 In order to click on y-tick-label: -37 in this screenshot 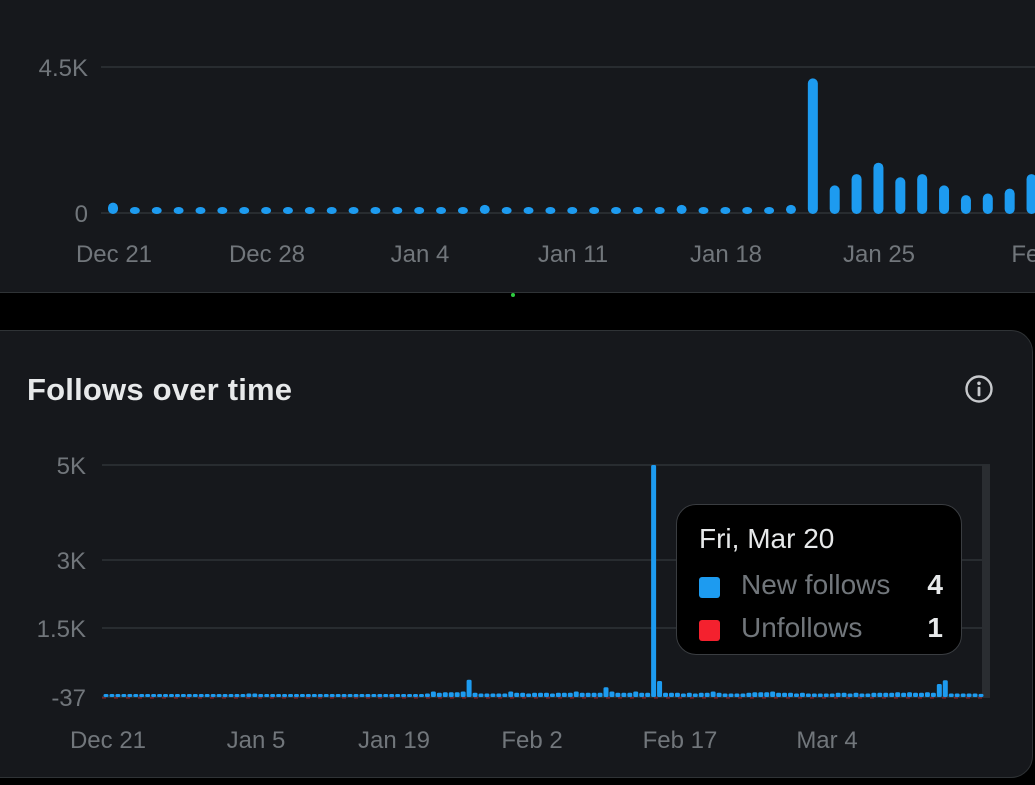, I will do `click(68, 698)`.